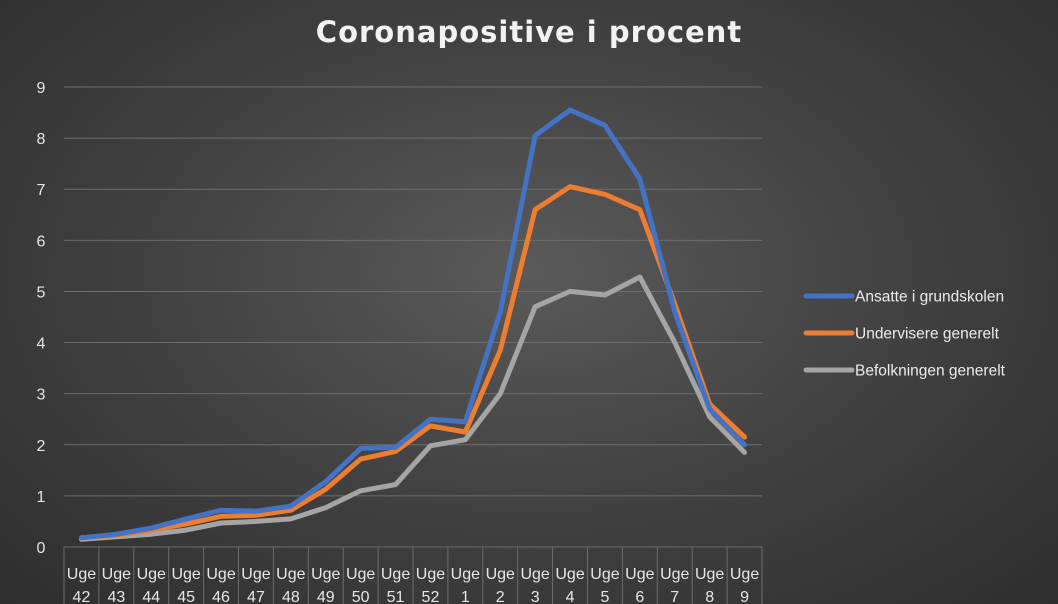 This screenshot has height=604, width=1058. Describe the element at coordinates (41, 292) in the screenshot. I see `y-tick-label: 5` at that location.